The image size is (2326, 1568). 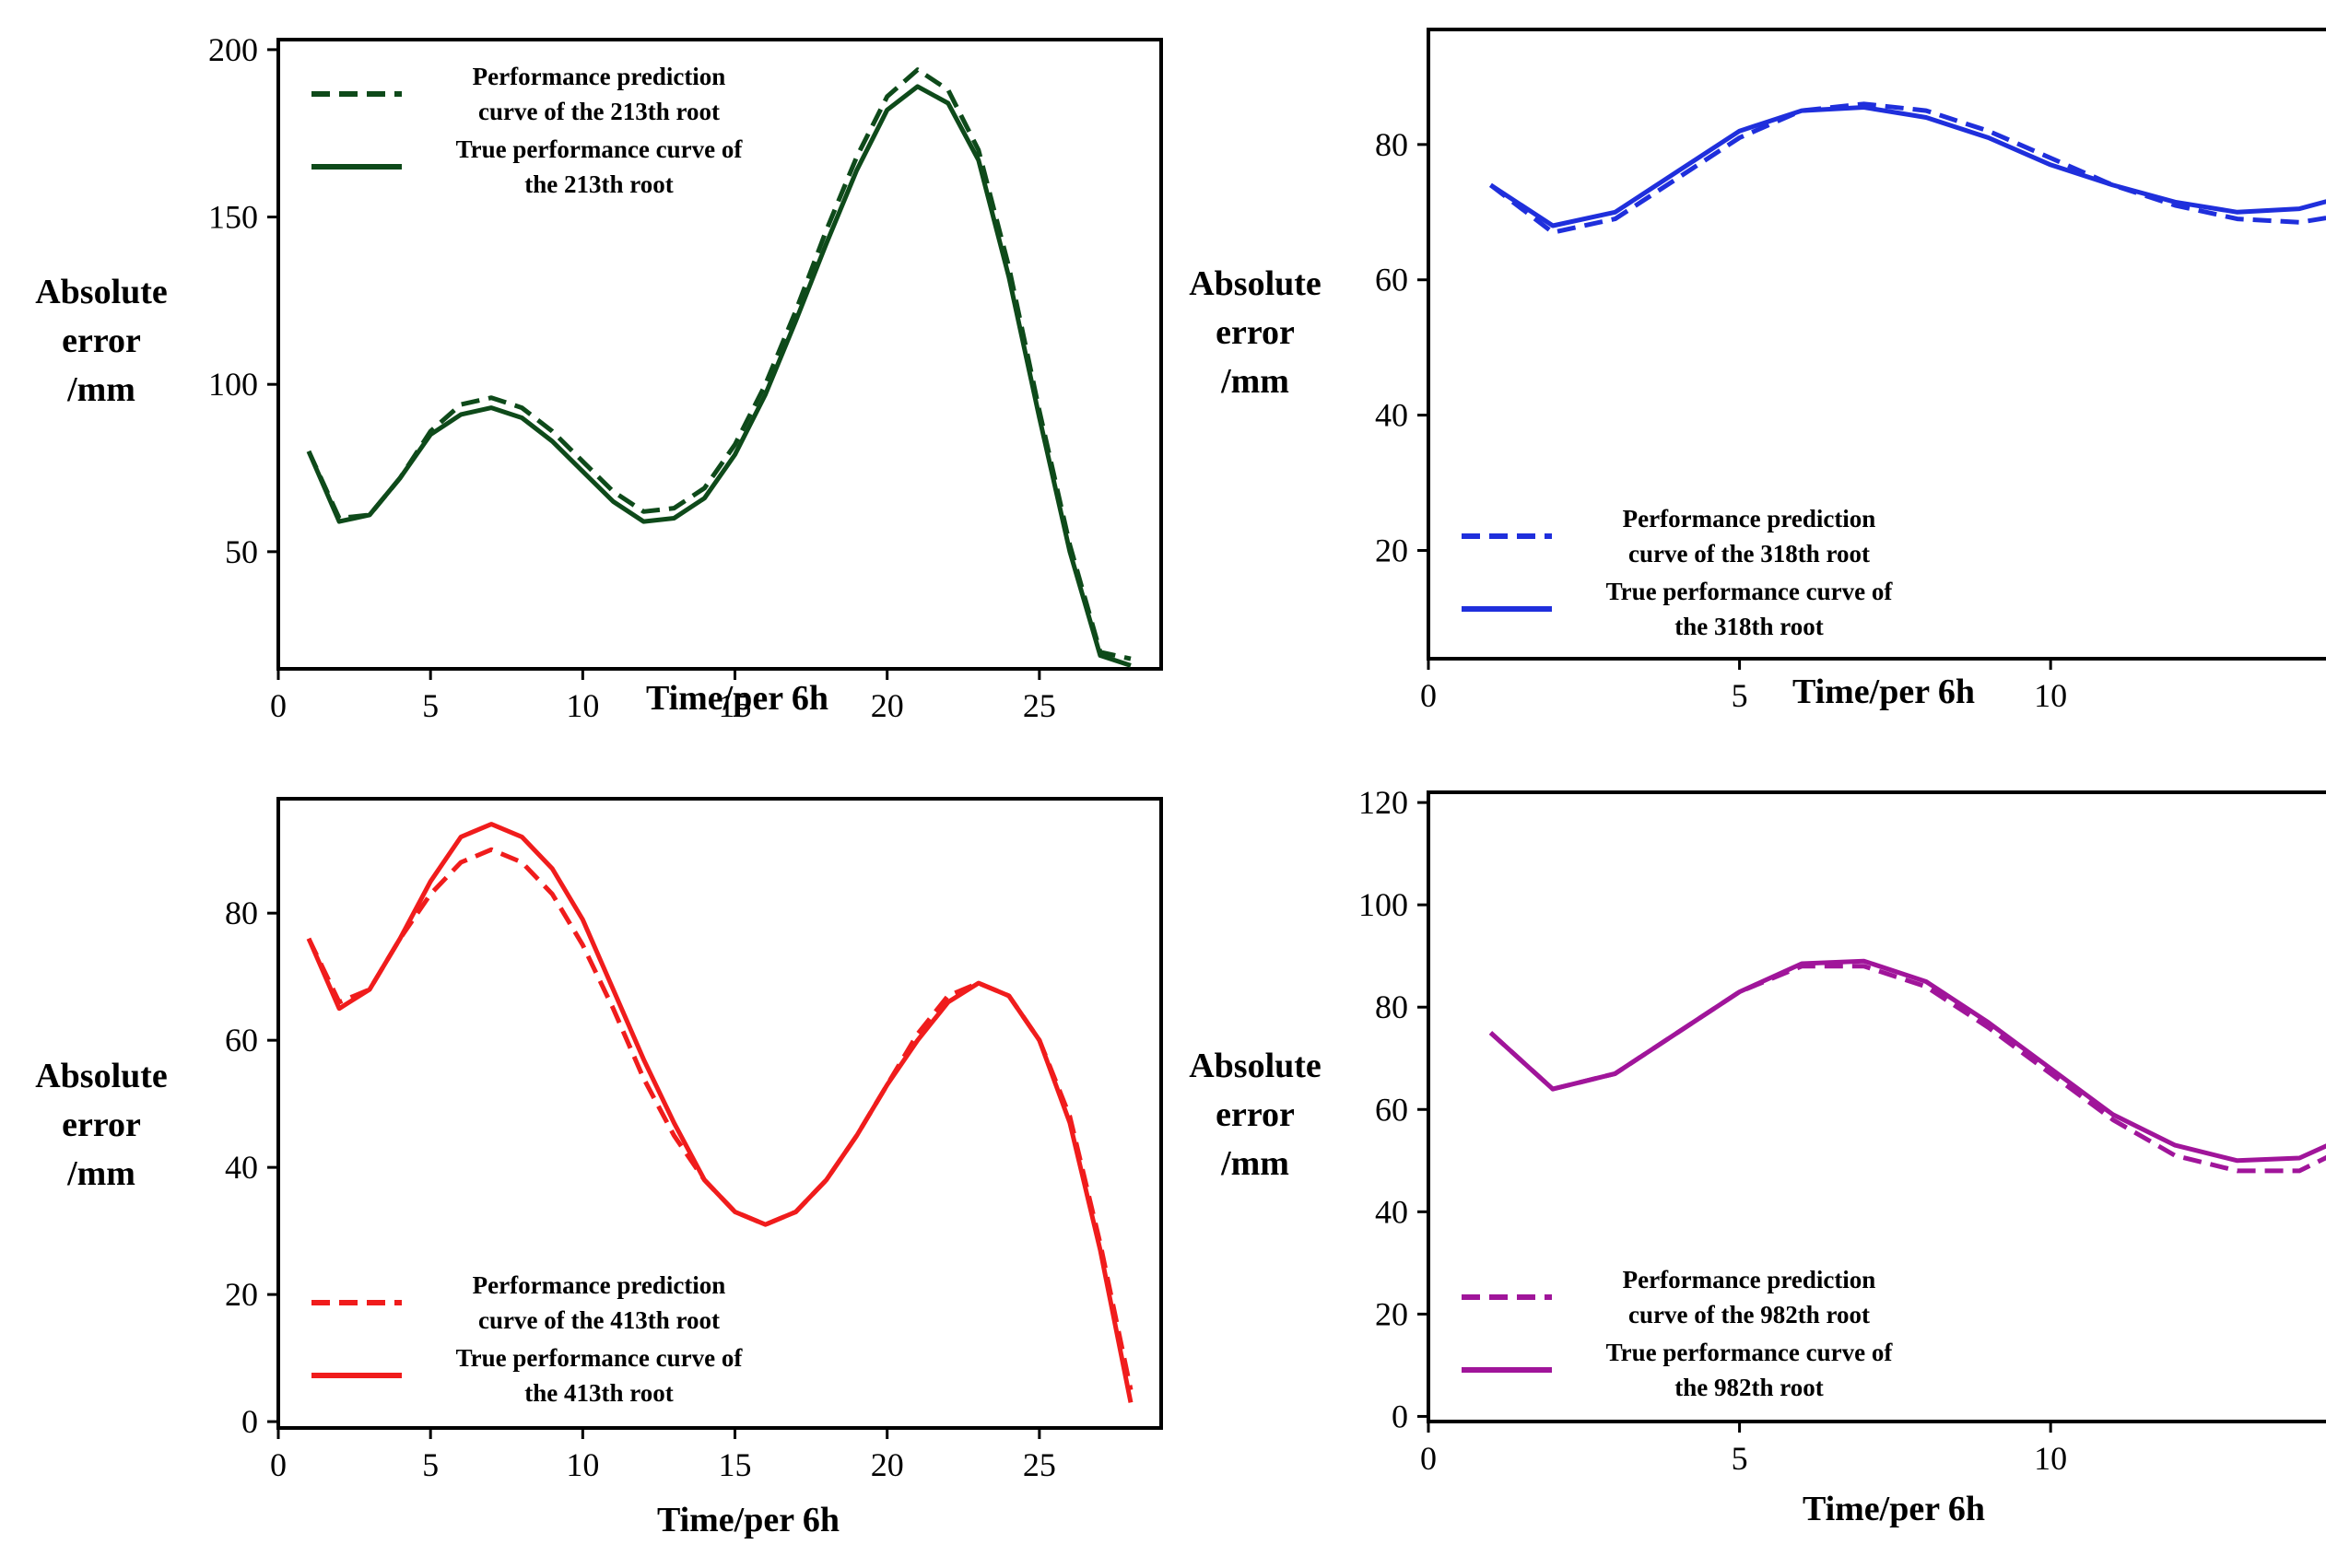 What do you see at coordinates (233, 49) in the screenshot?
I see `y-tick-label: 200` at bounding box center [233, 49].